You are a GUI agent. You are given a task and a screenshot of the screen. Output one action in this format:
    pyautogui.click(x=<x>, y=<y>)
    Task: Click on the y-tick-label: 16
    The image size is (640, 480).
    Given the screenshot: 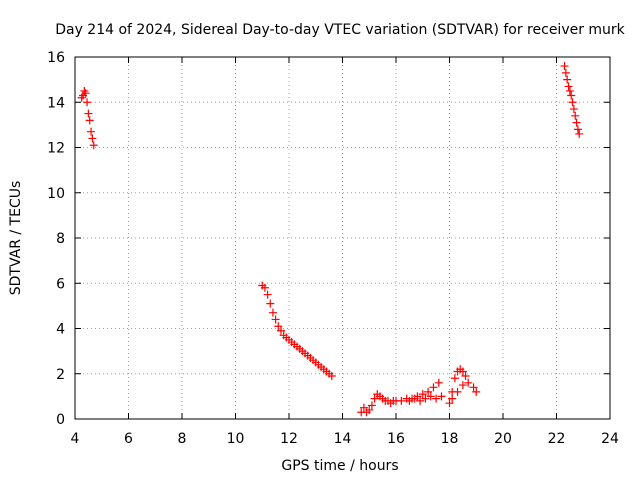 What is the action you would take?
    pyautogui.click(x=56, y=58)
    